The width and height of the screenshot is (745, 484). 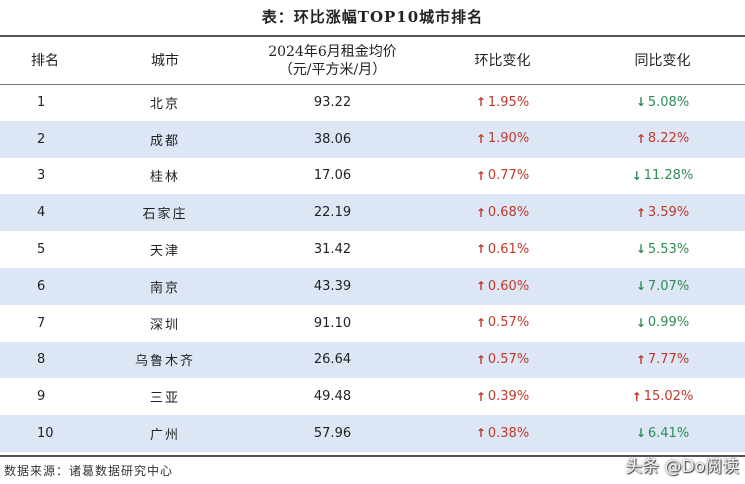 I want to click on cell-mom: ↑ 1.90%, so click(x=502, y=139).